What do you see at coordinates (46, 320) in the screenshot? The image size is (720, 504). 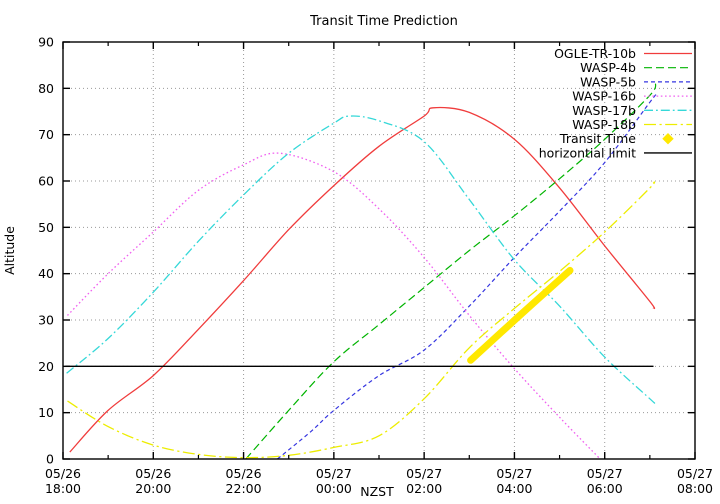 I see `y-tick-label: 30` at bounding box center [46, 320].